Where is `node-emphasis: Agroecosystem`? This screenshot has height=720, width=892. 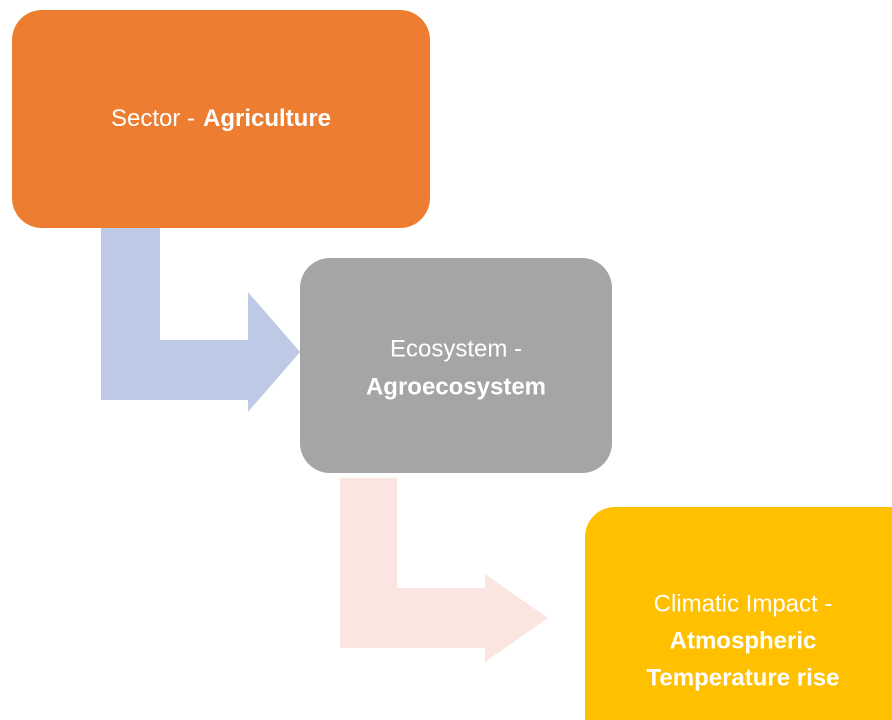 node-emphasis: Agroecosystem is located at coordinates (456, 386).